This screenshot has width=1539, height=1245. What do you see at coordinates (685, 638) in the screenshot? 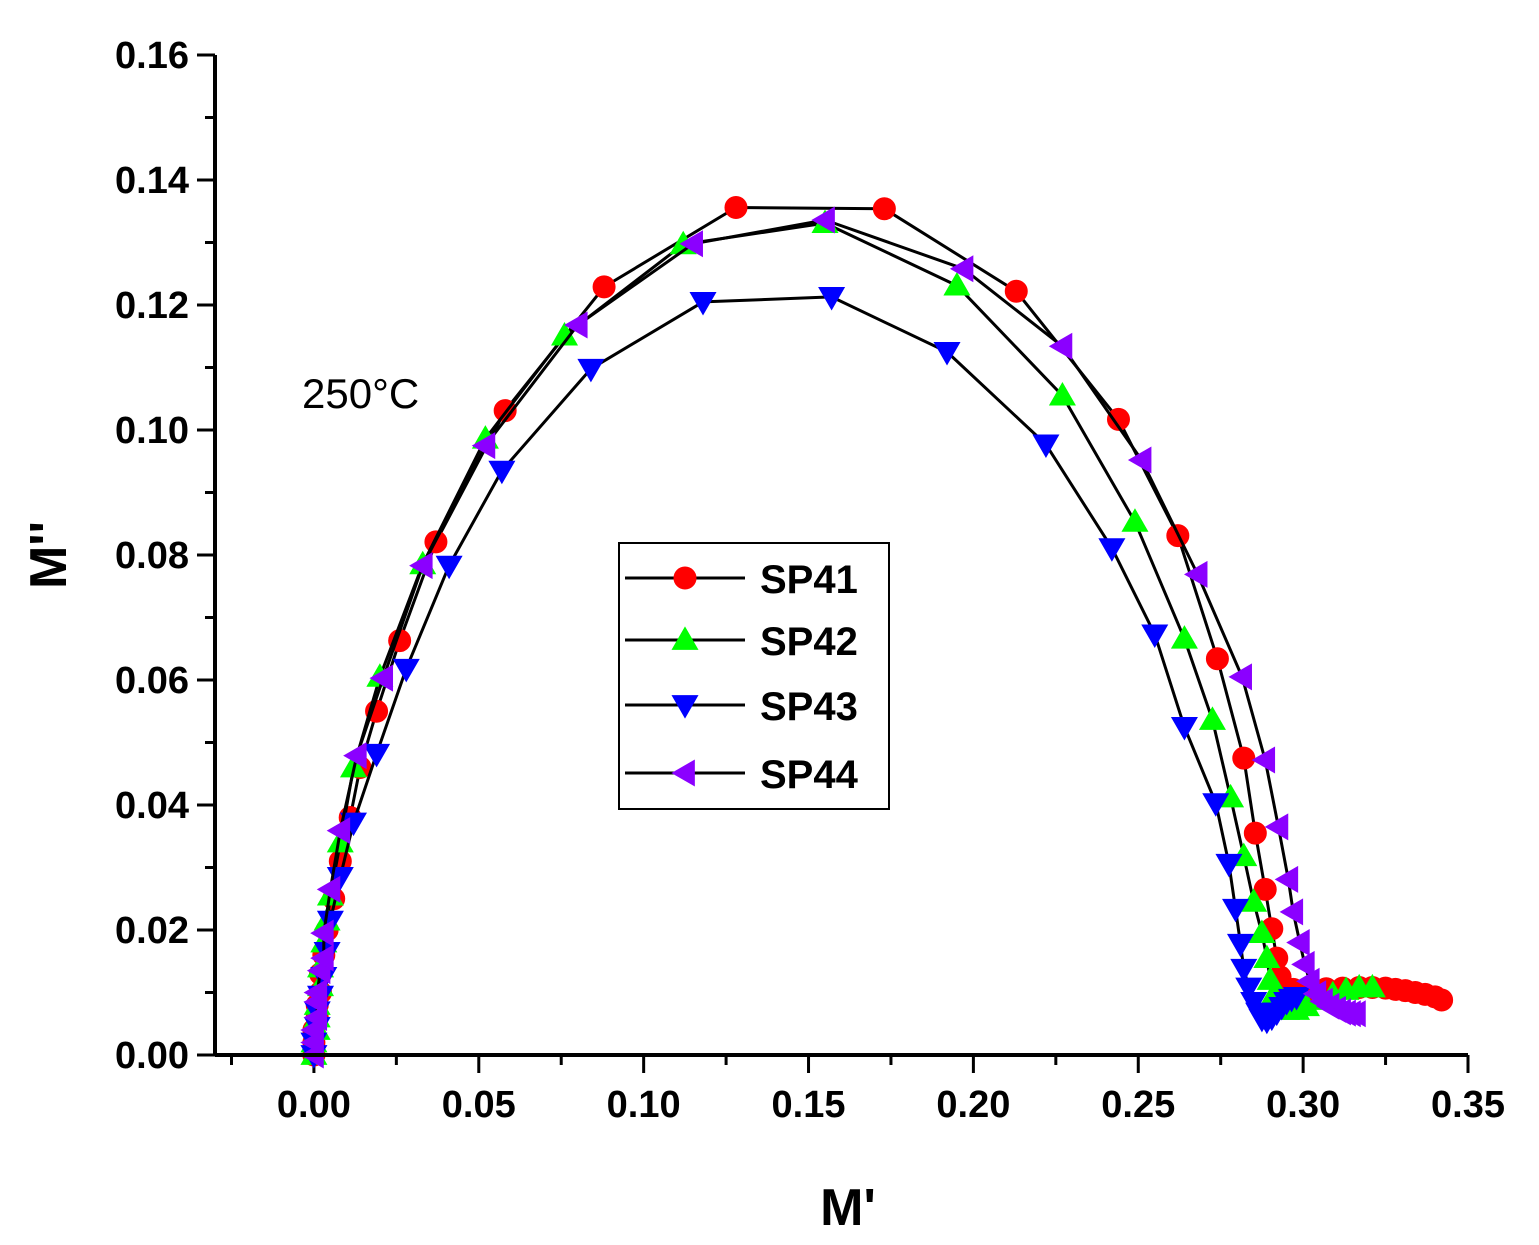
I see `legend-marker-sp42` at bounding box center [685, 638].